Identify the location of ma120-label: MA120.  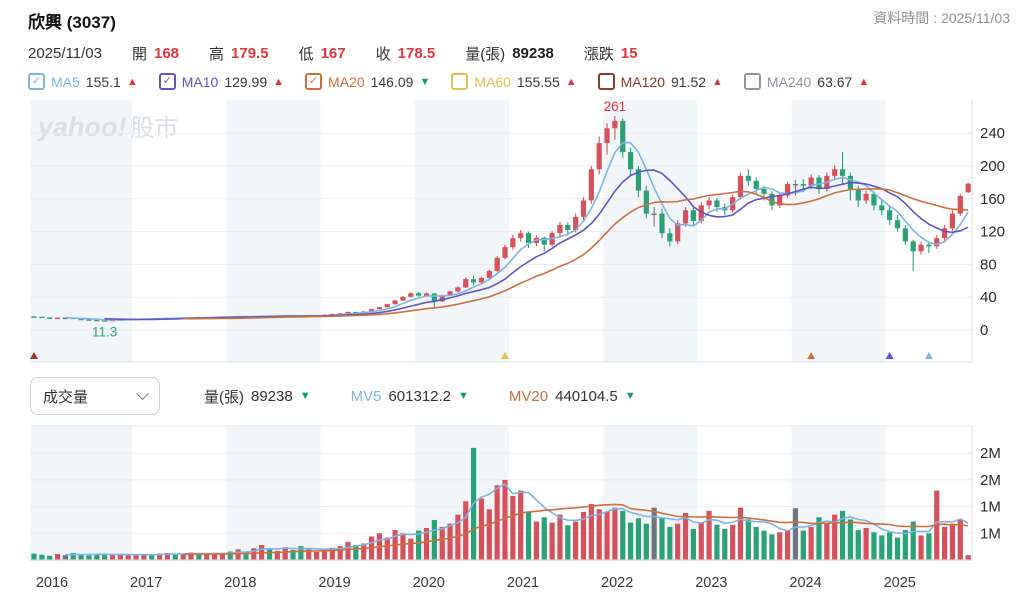
(642, 81).